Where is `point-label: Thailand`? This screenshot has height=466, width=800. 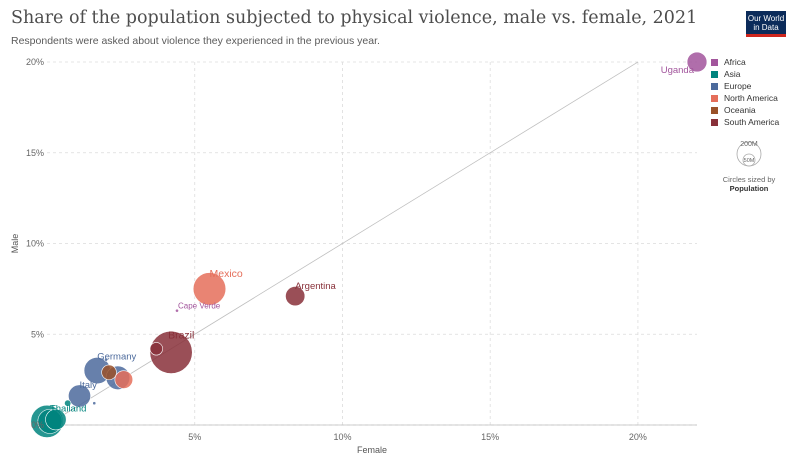
point-label: Thailand is located at coordinates (68, 408).